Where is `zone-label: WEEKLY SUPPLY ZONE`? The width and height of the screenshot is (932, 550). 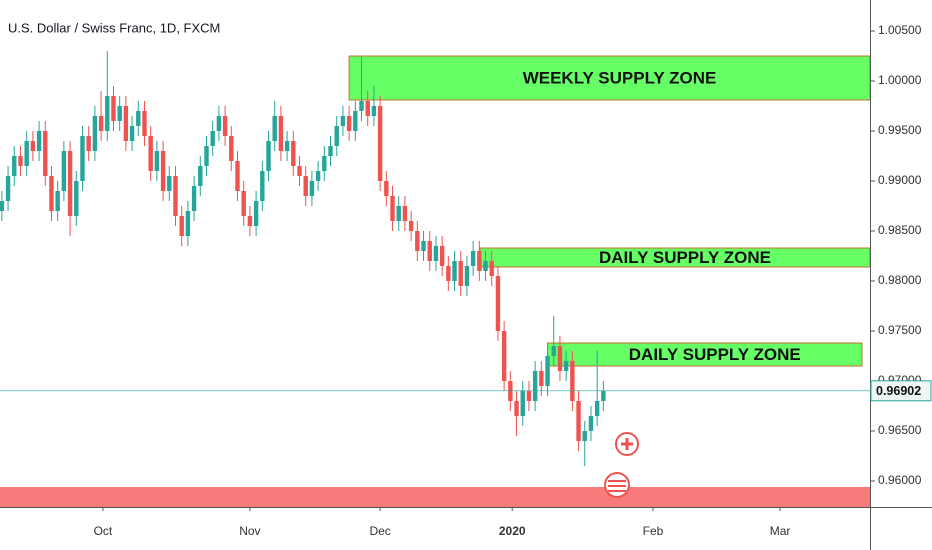
zone-label: WEEKLY SUPPLY ZONE is located at coordinates (620, 77).